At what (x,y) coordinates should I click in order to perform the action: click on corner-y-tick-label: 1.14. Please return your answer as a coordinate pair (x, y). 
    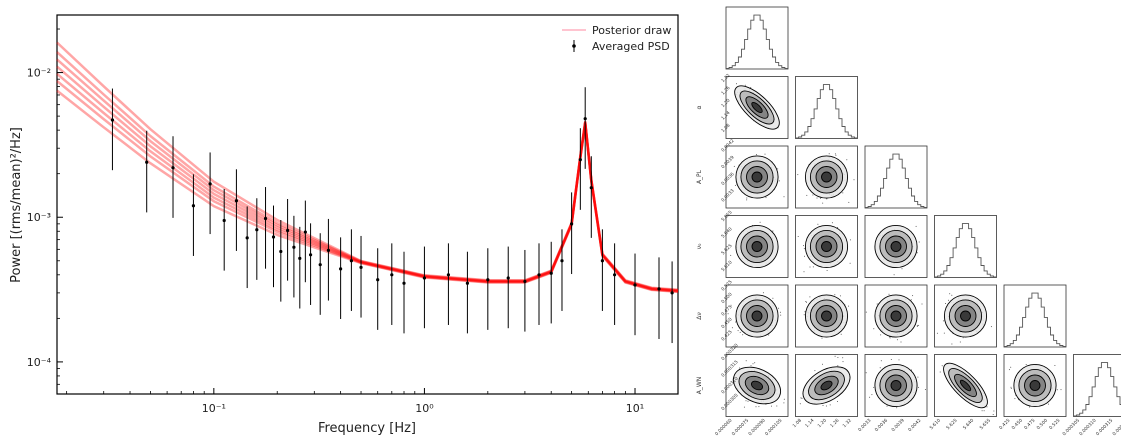
    Looking at the image, I should click on (725, 115).